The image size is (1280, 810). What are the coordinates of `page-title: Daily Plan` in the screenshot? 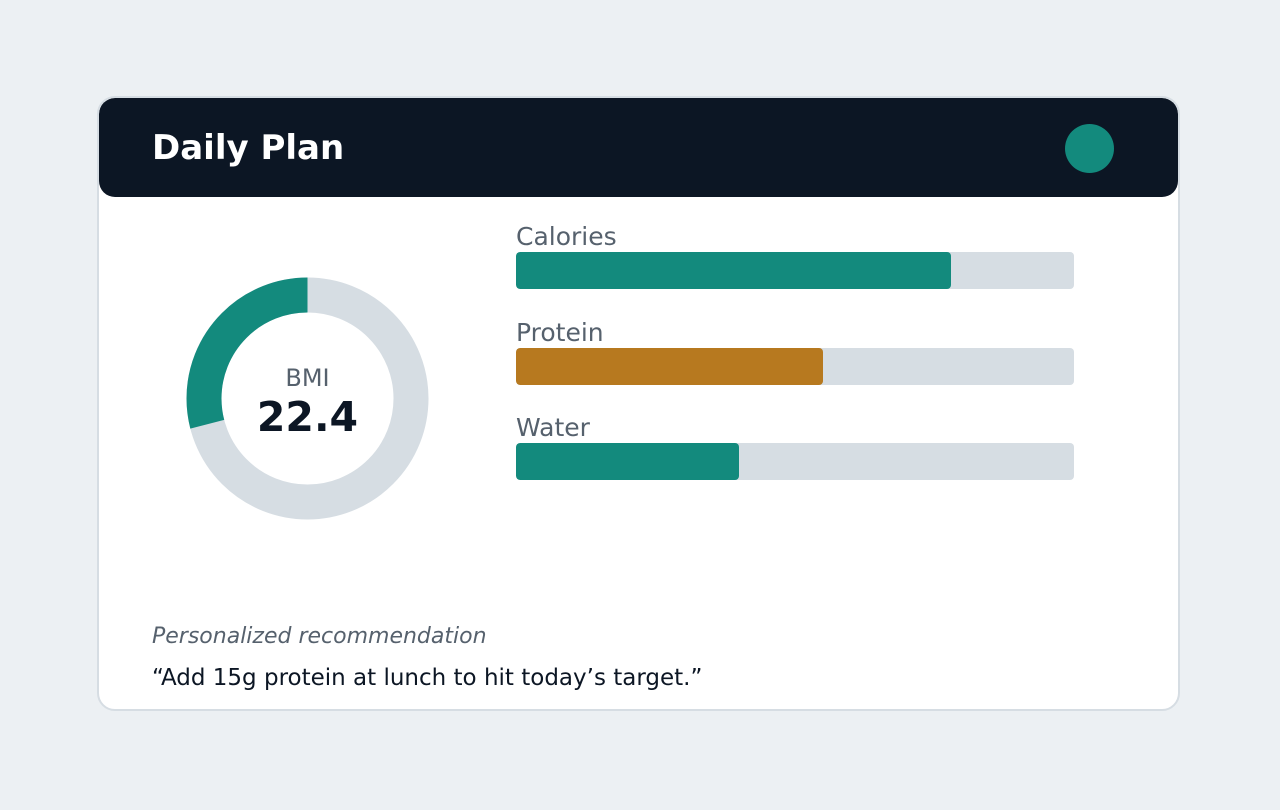 It's located at (248, 148).